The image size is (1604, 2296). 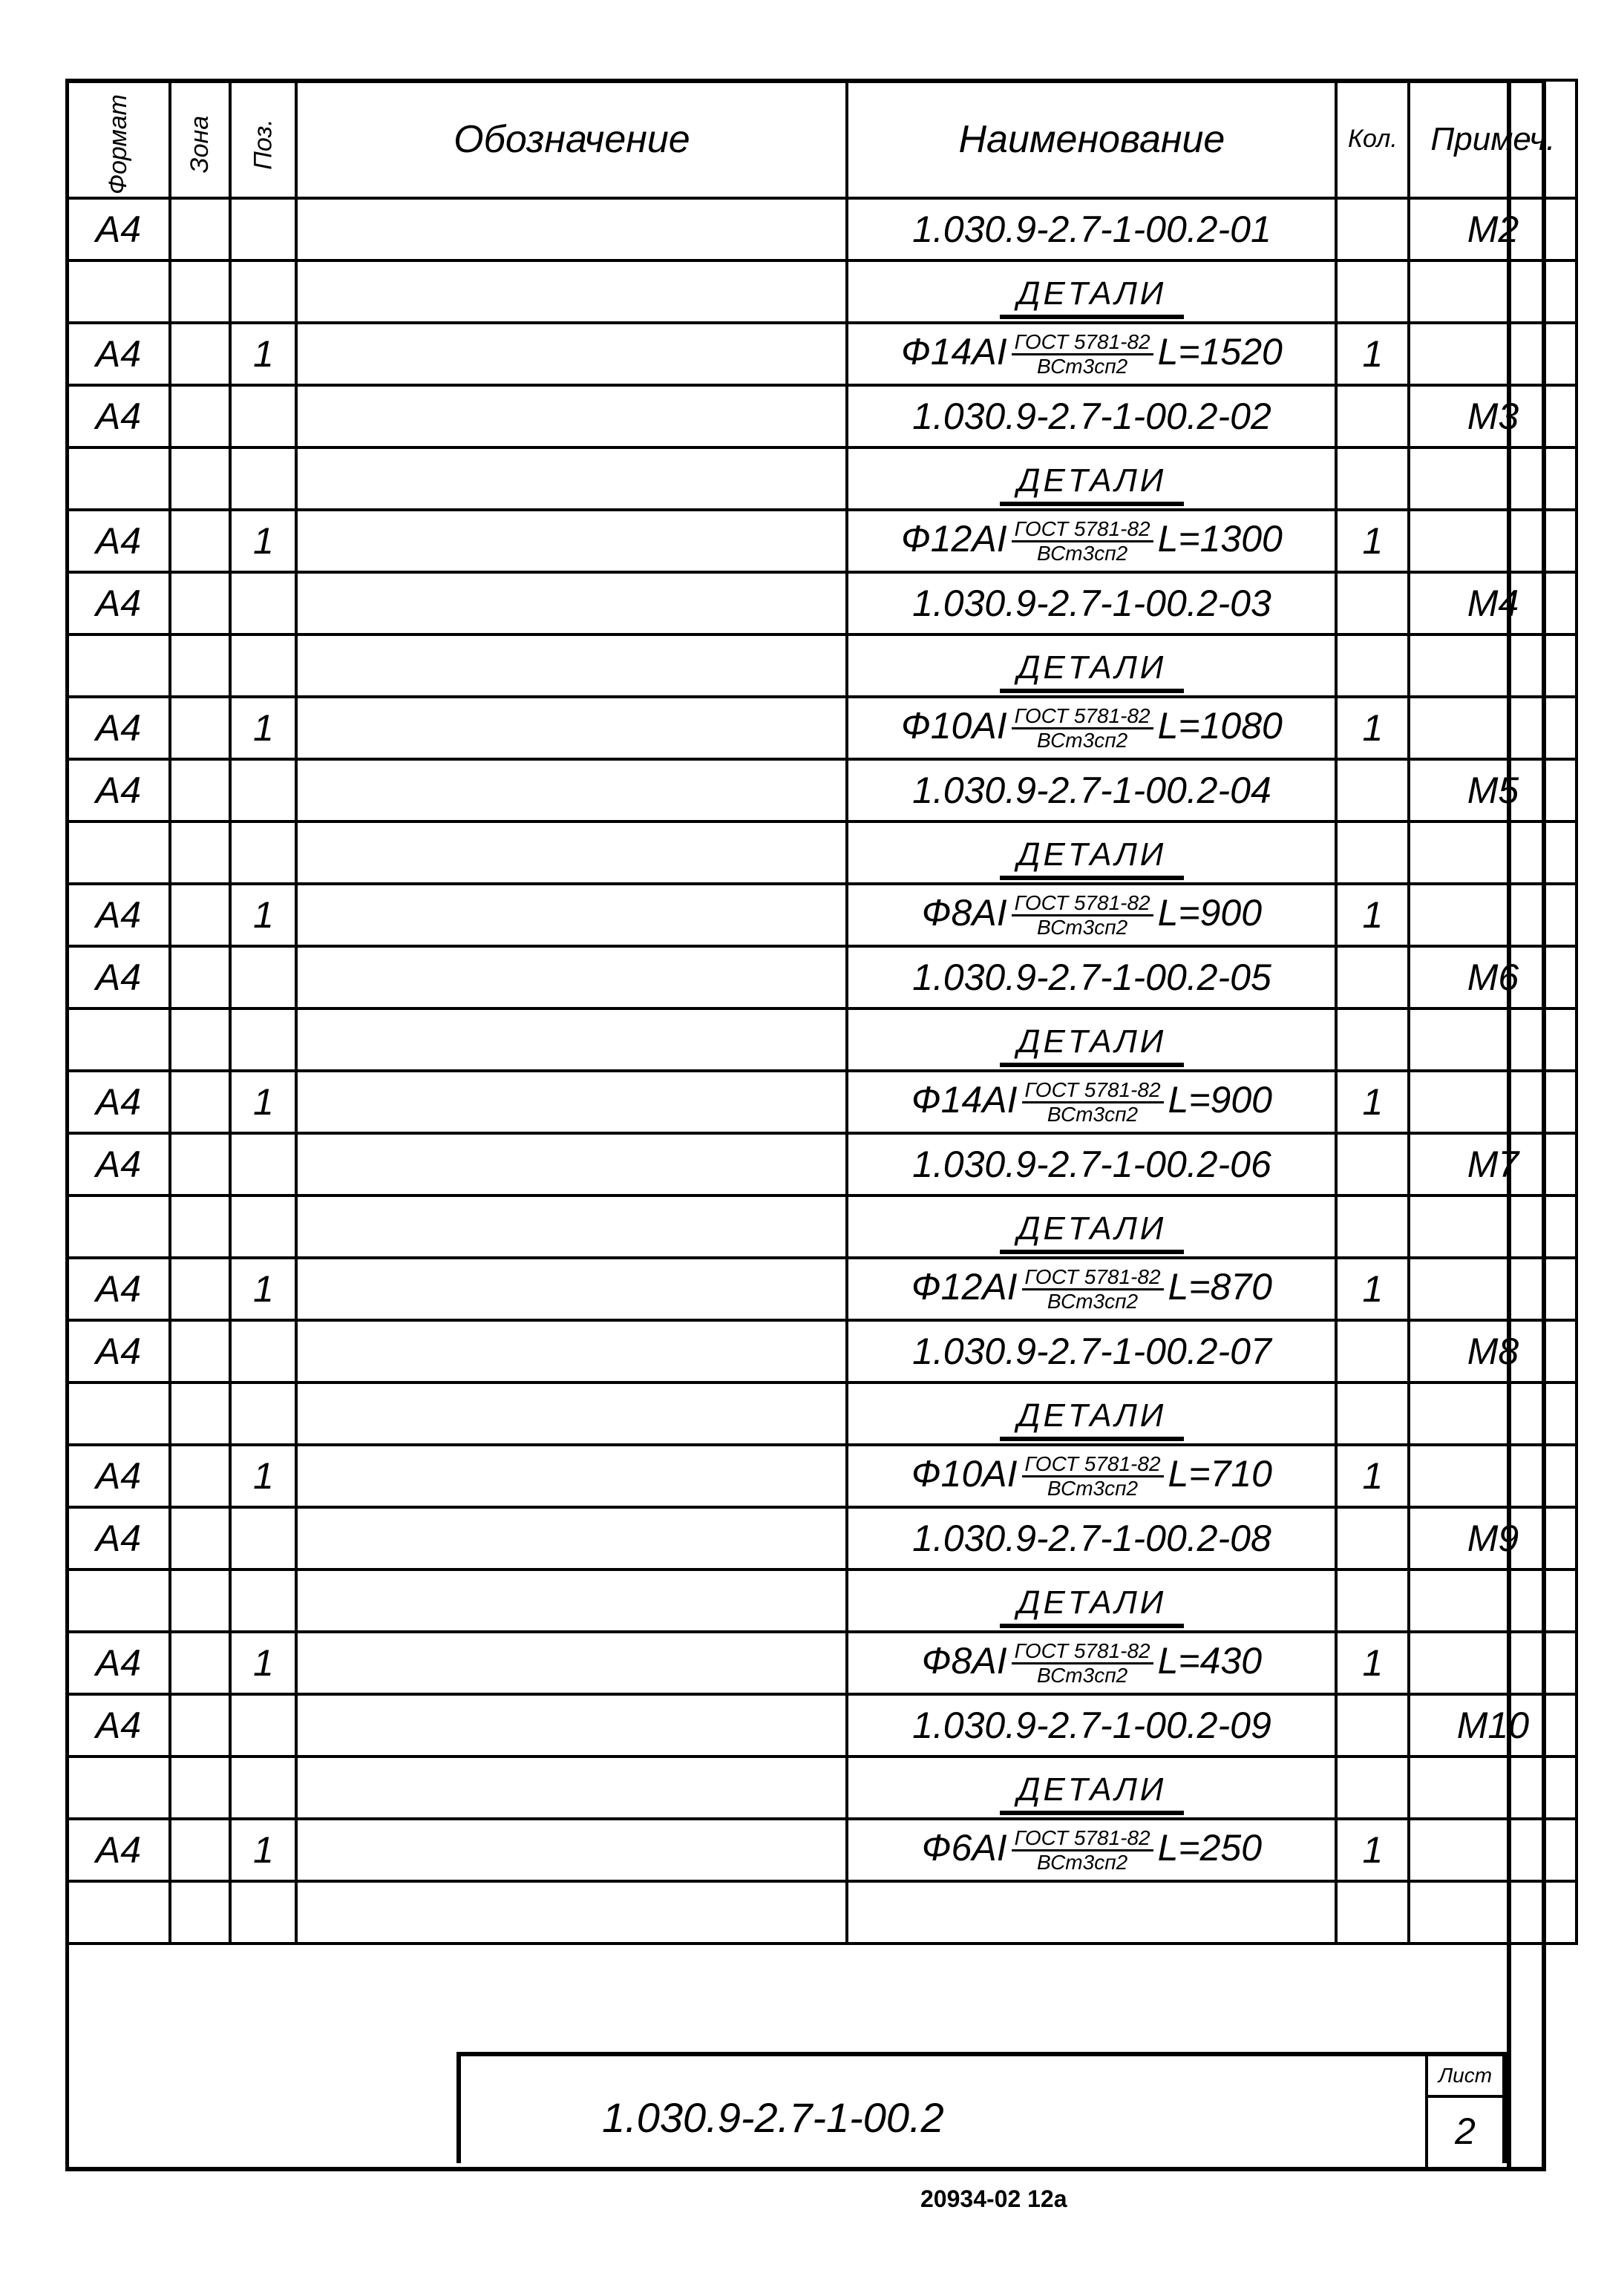 I want to click on part-prefix: Ф10АI, so click(x=953, y=726).